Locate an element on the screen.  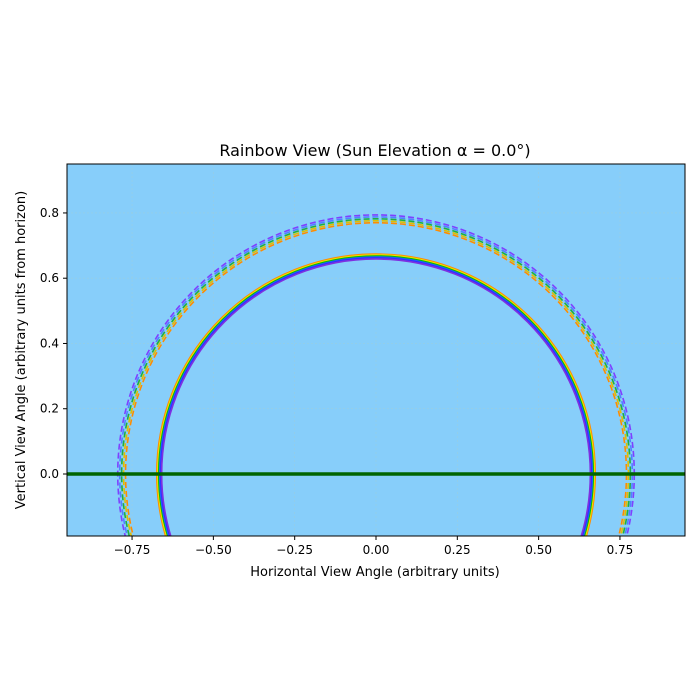
y-axis-ticks: 0.0 0.2 0.4 0.6 0.8 is located at coordinates (53, 343).